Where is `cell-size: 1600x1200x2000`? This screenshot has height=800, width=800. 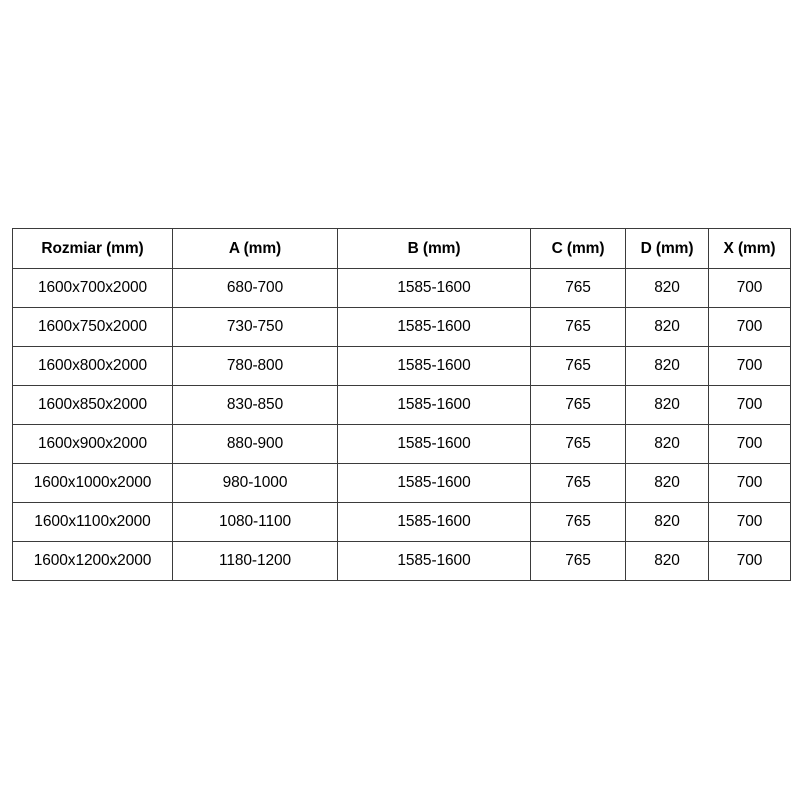
cell-size: 1600x1200x2000 is located at coordinates (92, 561).